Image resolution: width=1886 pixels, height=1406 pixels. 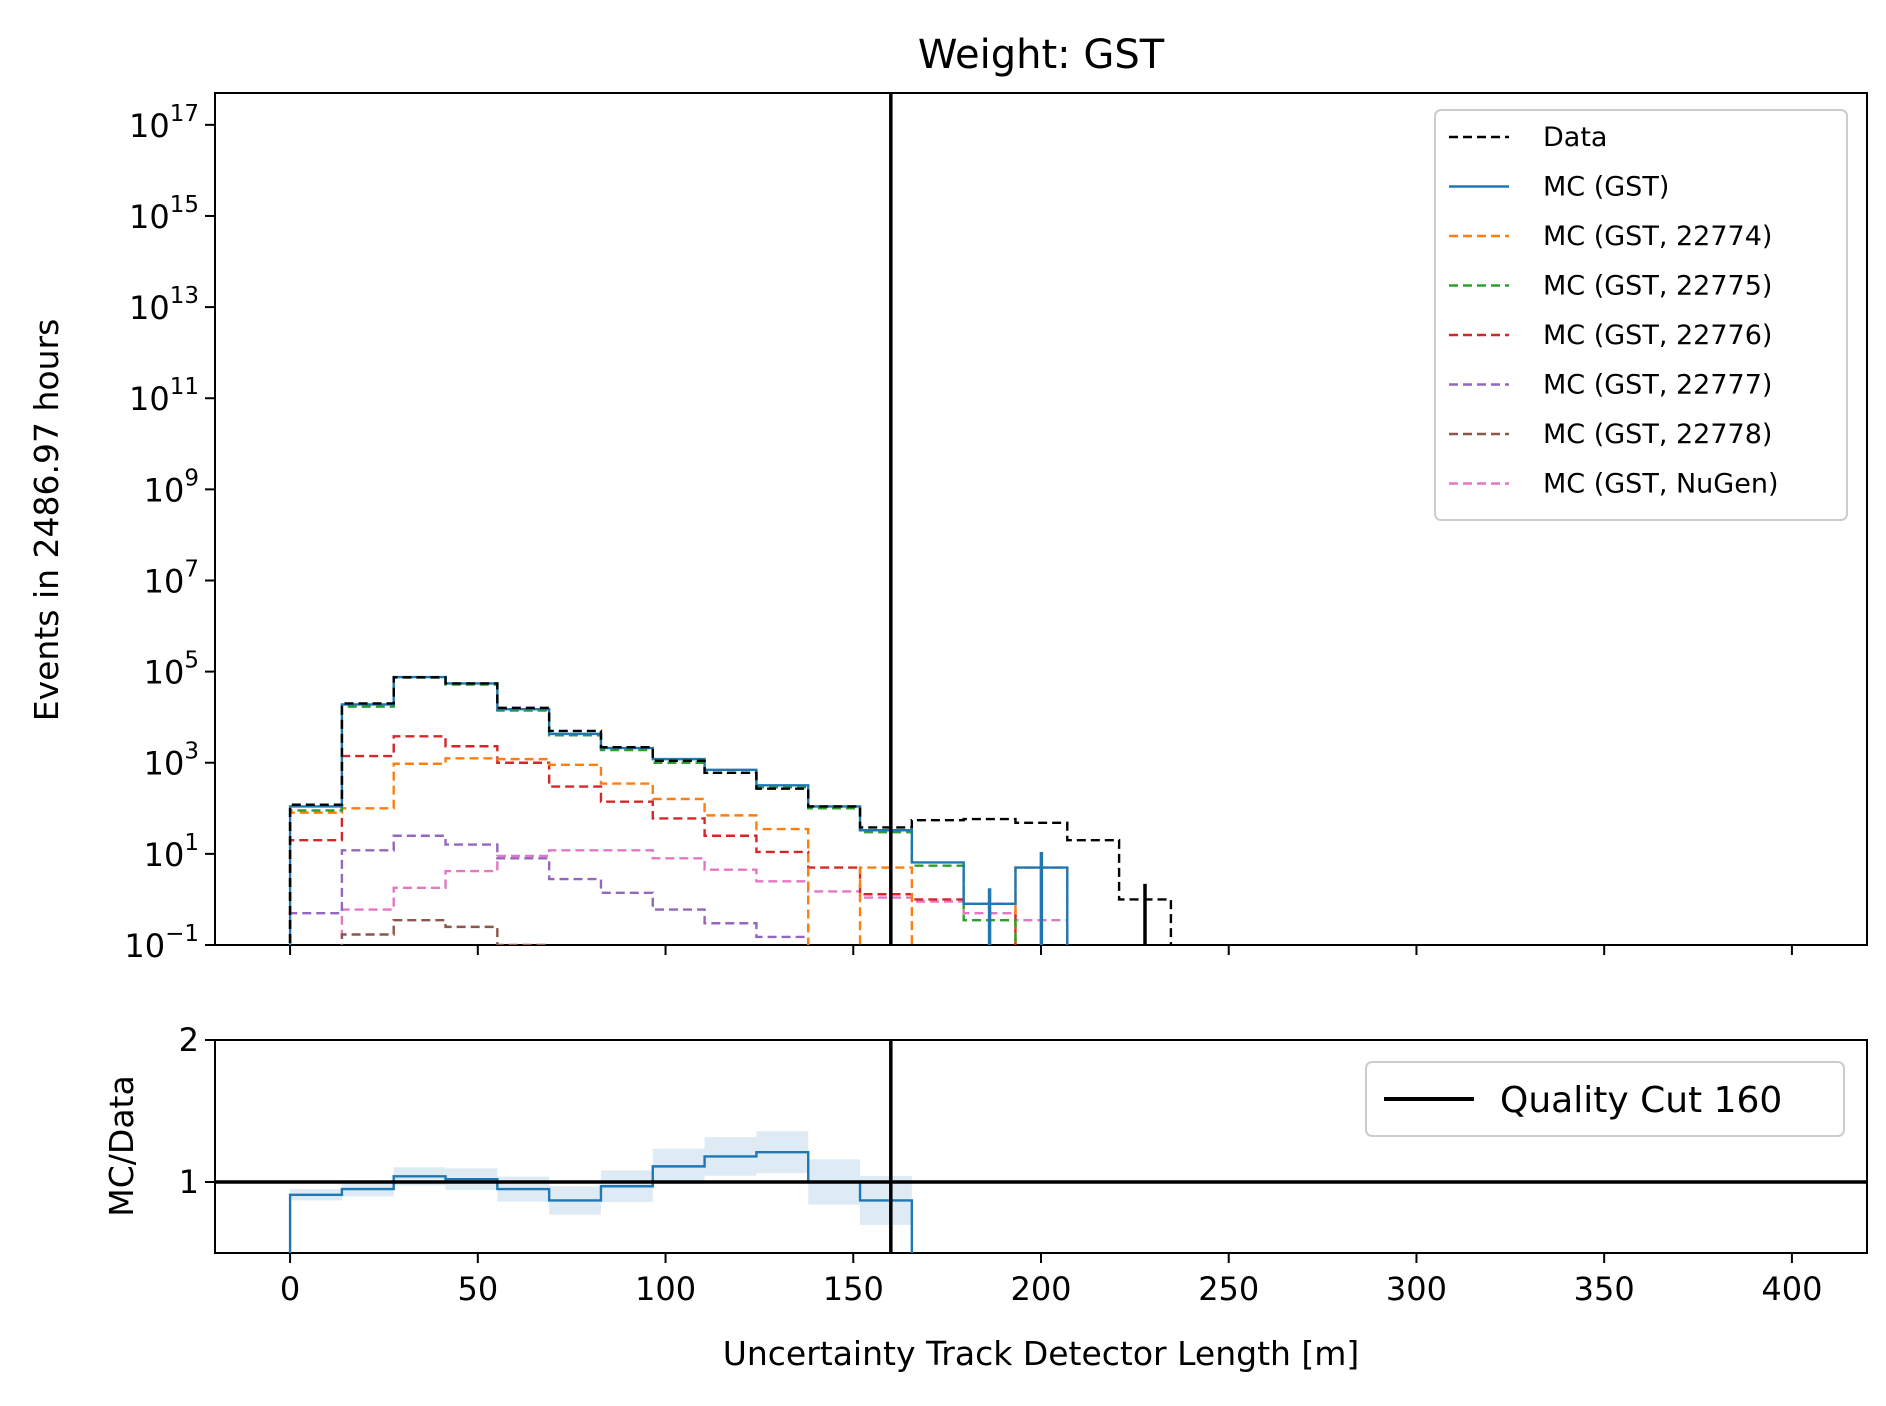 I want to click on x-axis-label: Uncertainty Track Detector Length [m], so click(x=1041, y=1353).